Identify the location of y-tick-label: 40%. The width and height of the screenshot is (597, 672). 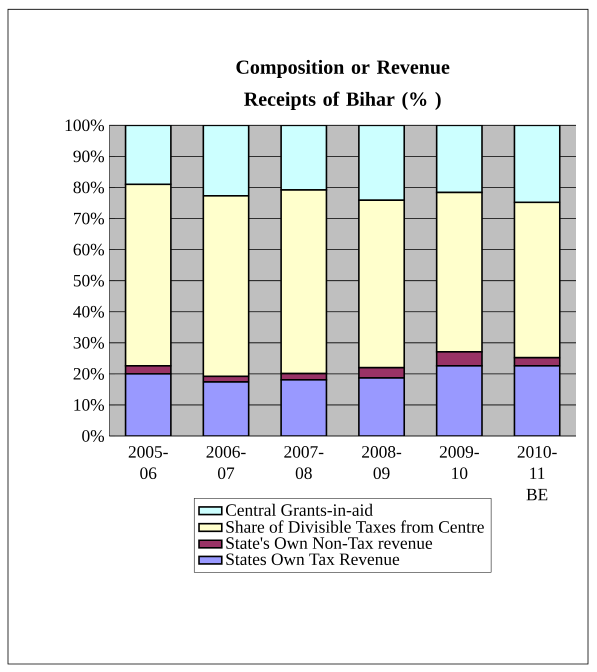
(88, 312).